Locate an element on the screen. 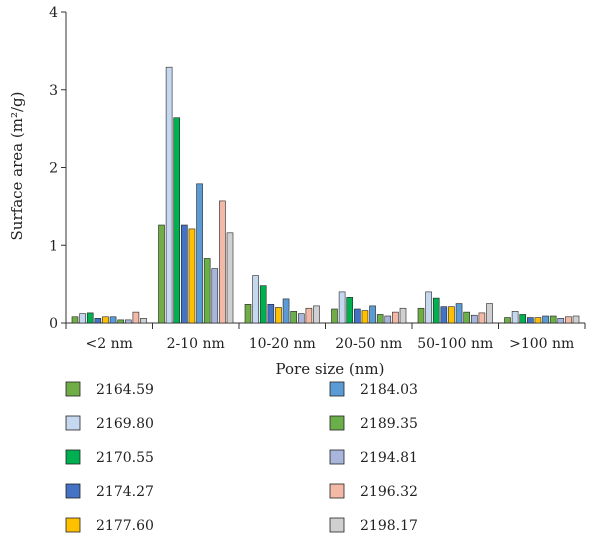 Image resolution: width=600 pixels, height=533 pixels. legend-label: 2177.60 is located at coordinates (125, 525).